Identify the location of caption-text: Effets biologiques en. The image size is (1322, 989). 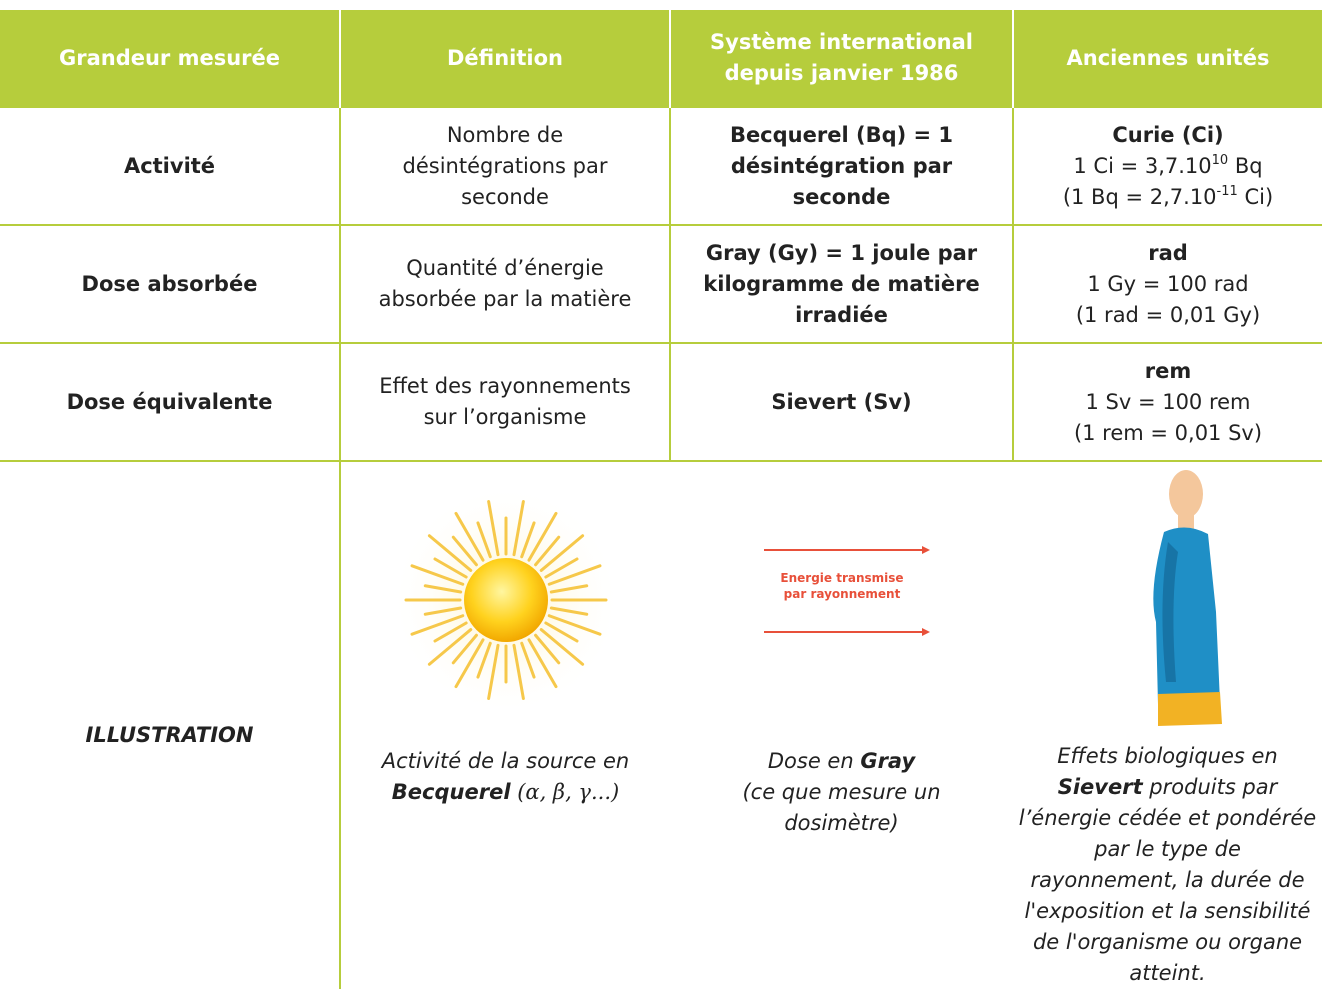
(1167, 756).